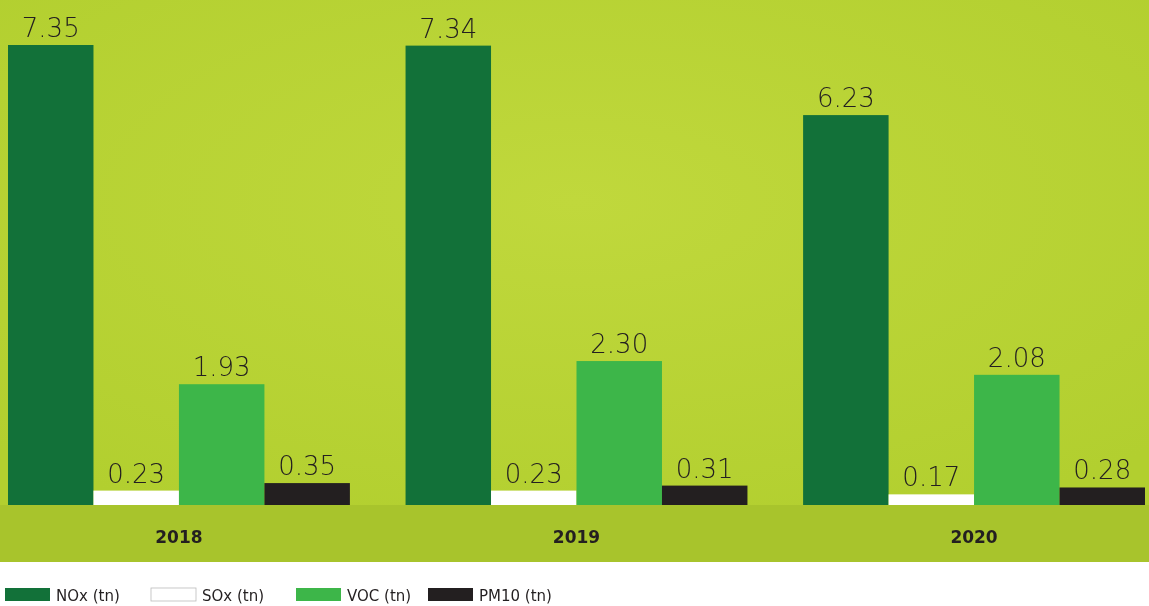 The height and width of the screenshot is (606, 1149). What do you see at coordinates (379, 596) in the screenshot?
I see `legend-label: VOC (tn)` at bounding box center [379, 596].